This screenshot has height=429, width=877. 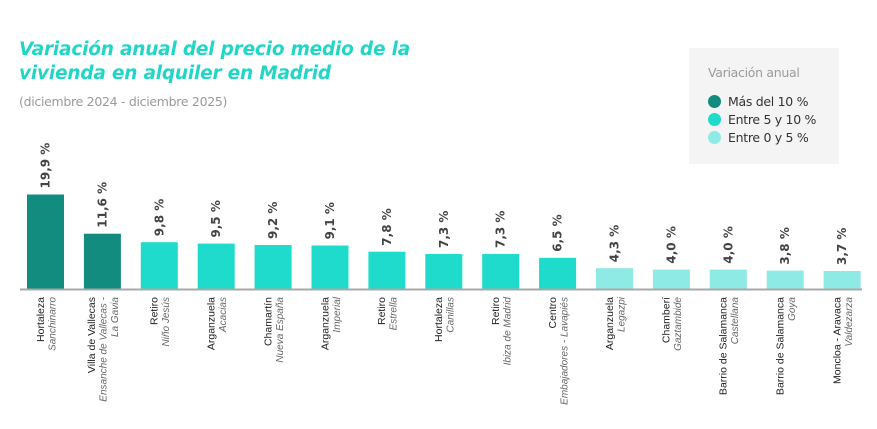 I want to click on data-label: 3,7 %, so click(x=842, y=246).